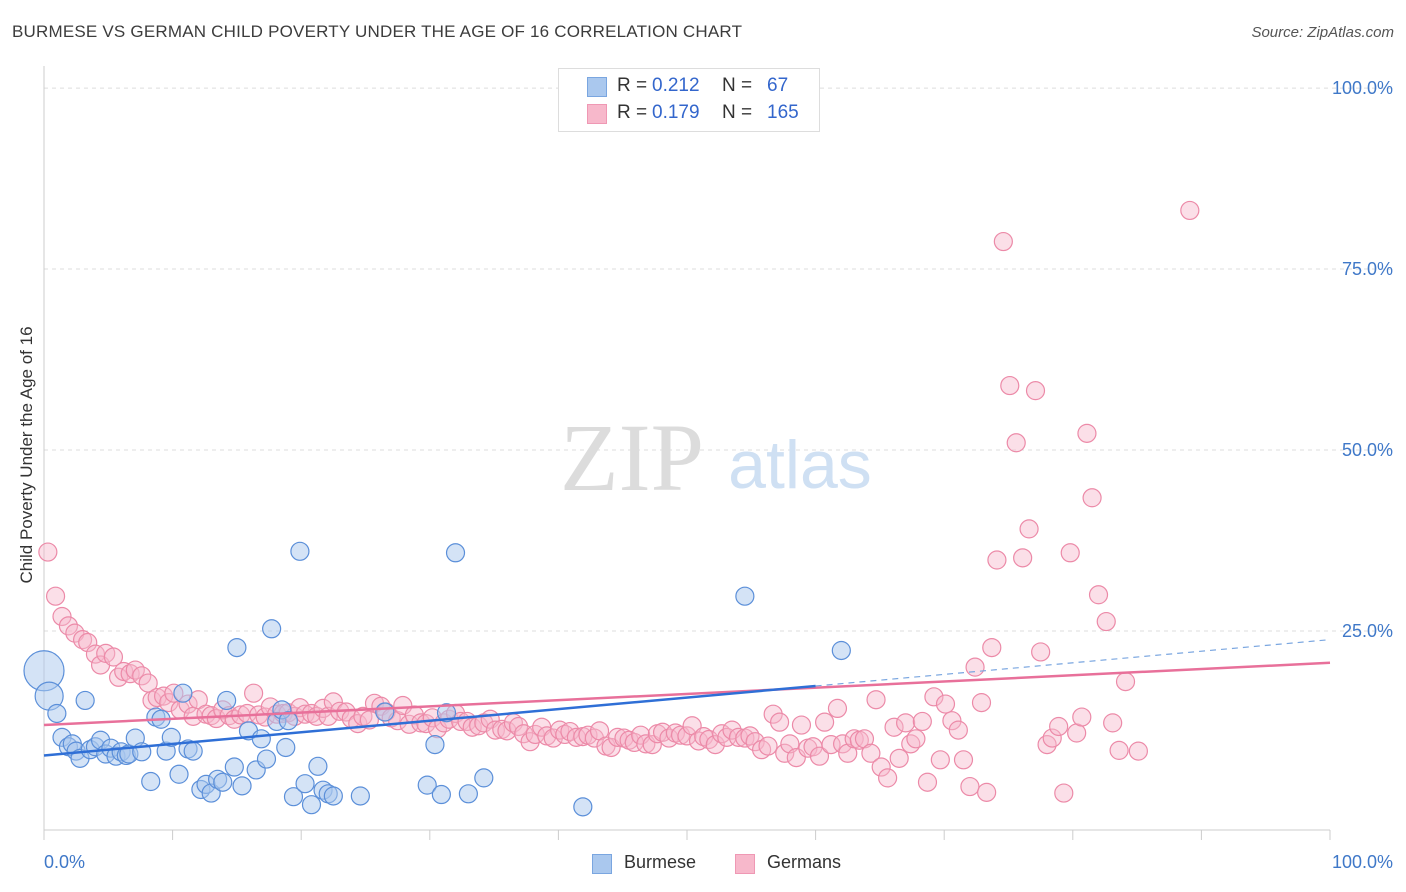 Image resolution: width=1406 pixels, height=892 pixels. Describe the element at coordinates (1073, 663) in the screenshot. I see `burmese-trend-extension` at that location.